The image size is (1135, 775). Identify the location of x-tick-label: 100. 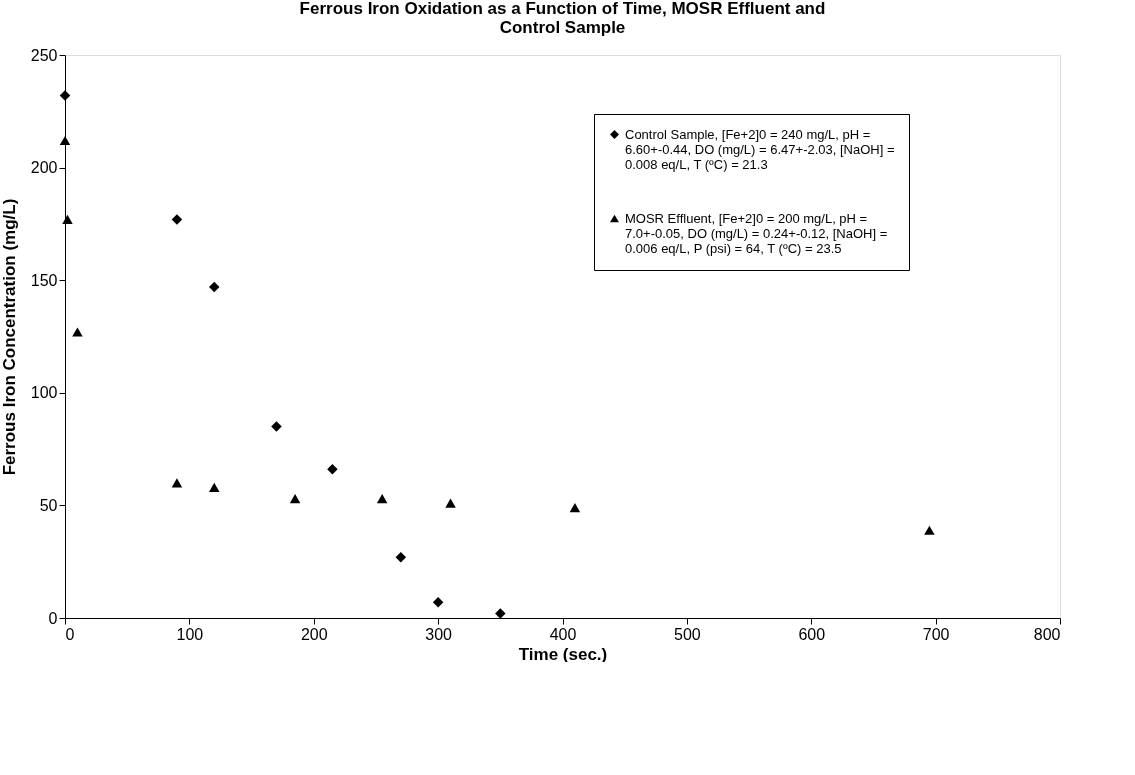
(190, 634).